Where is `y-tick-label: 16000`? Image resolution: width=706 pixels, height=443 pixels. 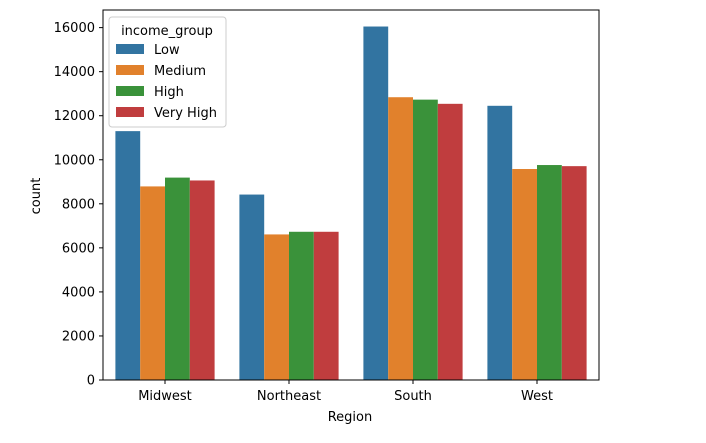 y-tick-label: 16000 is located at coordinates (74, 28).